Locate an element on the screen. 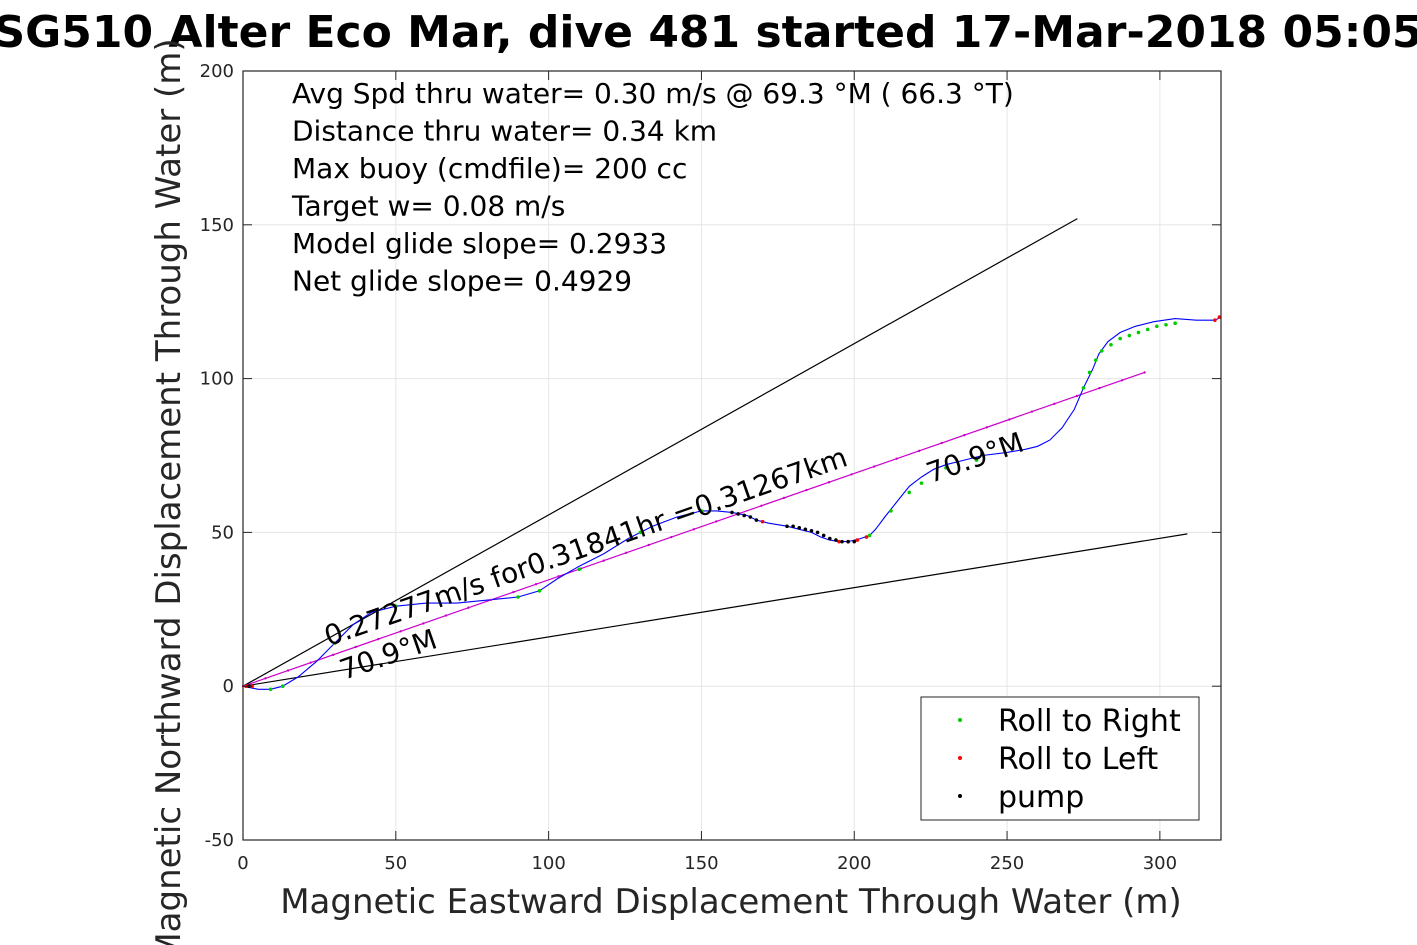  y-tick-label: 150 is located at coordinates (217, 225).